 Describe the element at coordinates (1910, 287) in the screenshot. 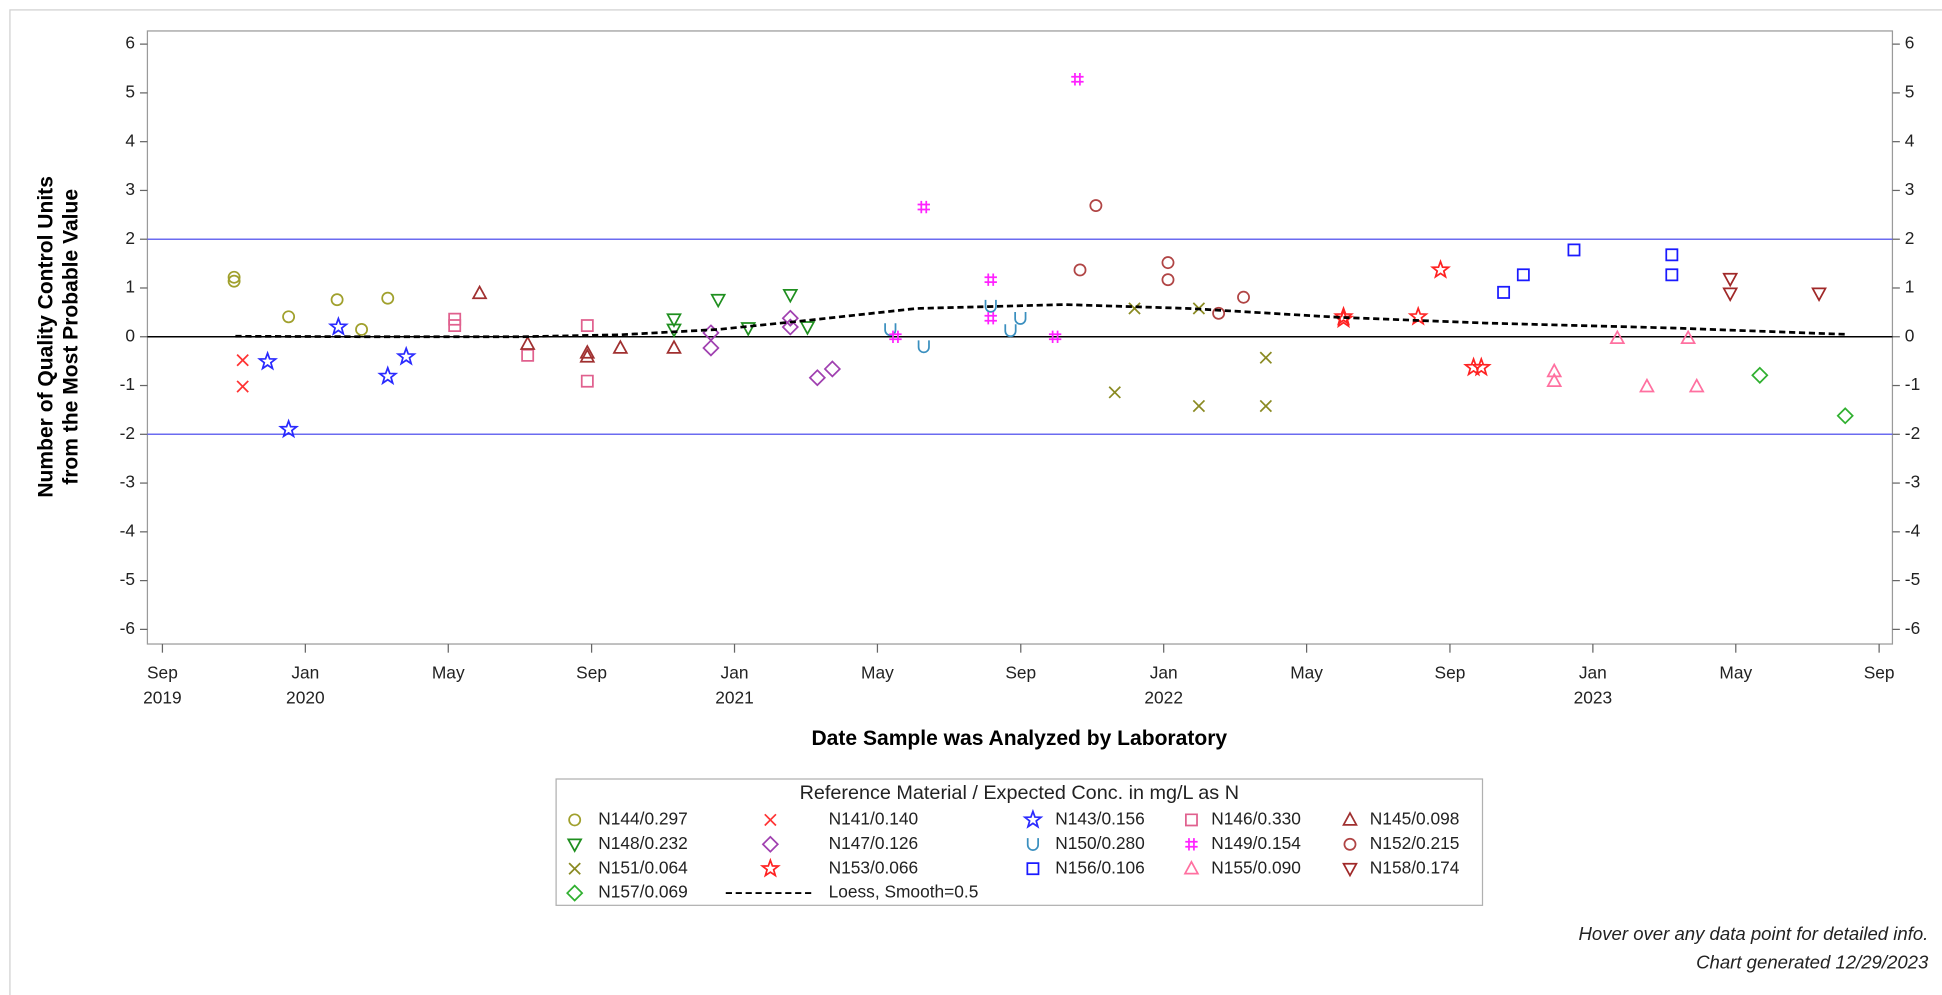

I see `y2-tick-label: 1` at that location.